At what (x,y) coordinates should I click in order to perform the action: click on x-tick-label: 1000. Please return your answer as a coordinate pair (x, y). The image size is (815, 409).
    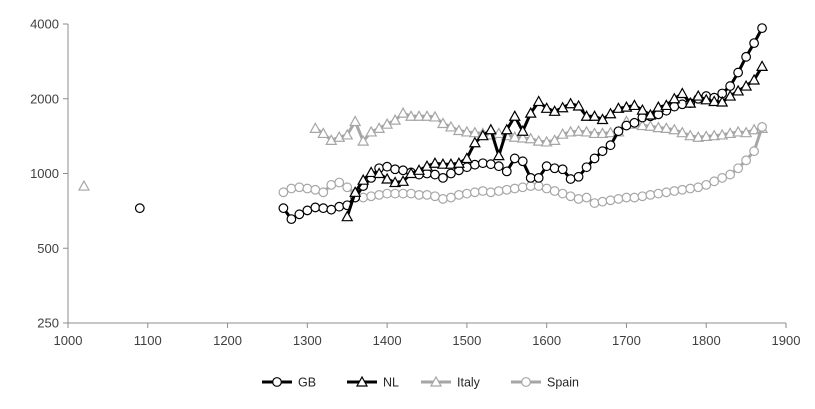
    Looking at the image, I should click on (68, 340).